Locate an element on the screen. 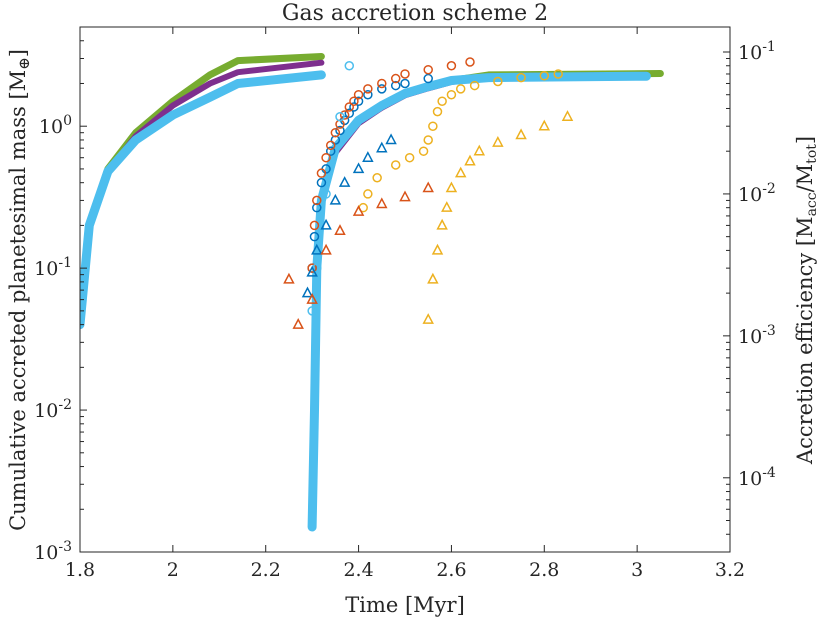 This screenshot has width=830, height=623. x-tick-label: 2.2 is located at coordinates (266, 570).